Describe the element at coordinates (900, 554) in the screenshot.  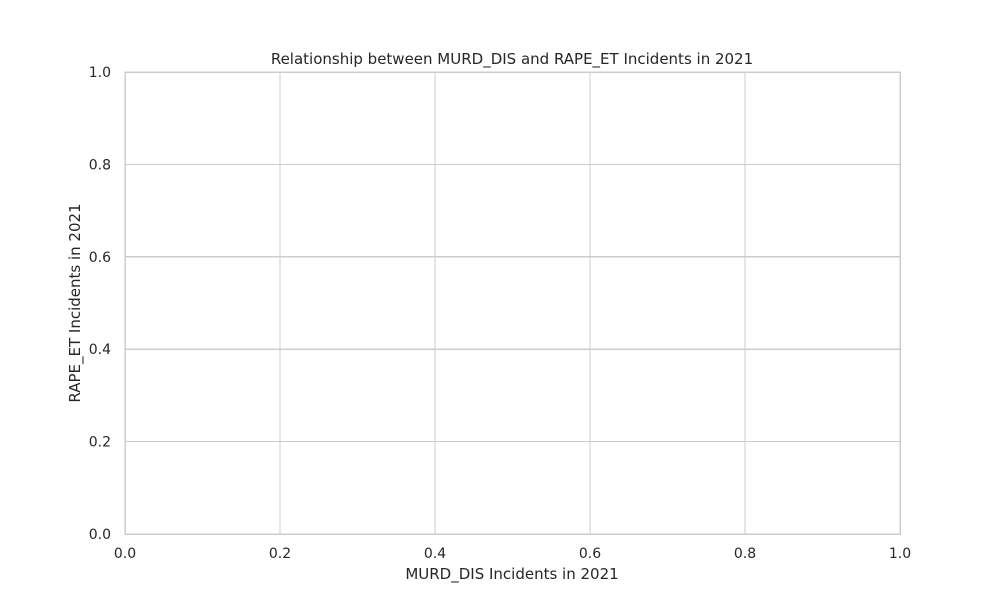
I see `x-tick-label: 1.0` at that location.